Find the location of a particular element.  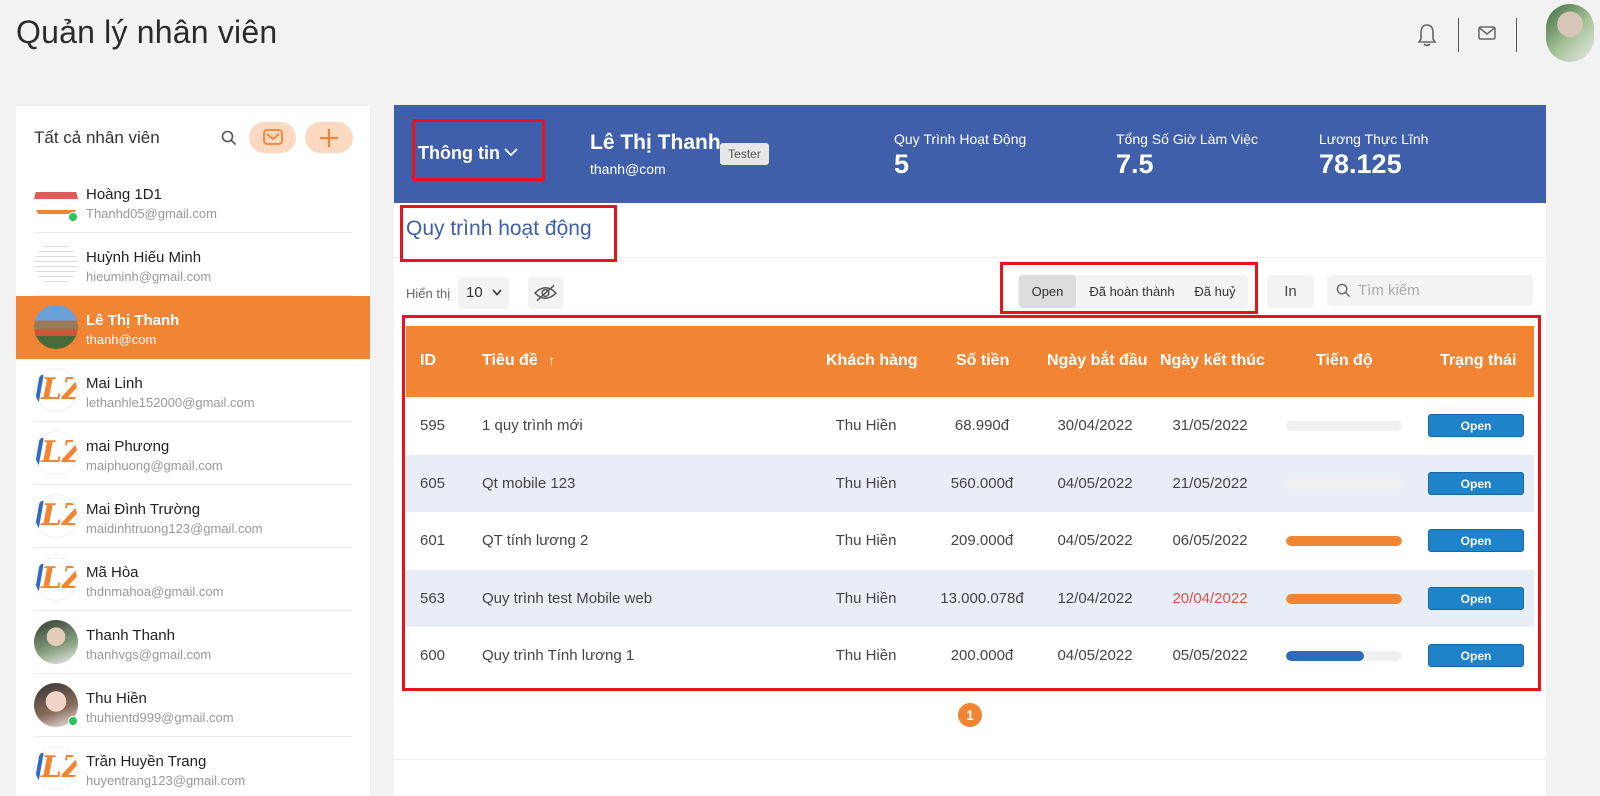

column-end-date: Ngày kết thúc is located at coordinates (1212, 360).